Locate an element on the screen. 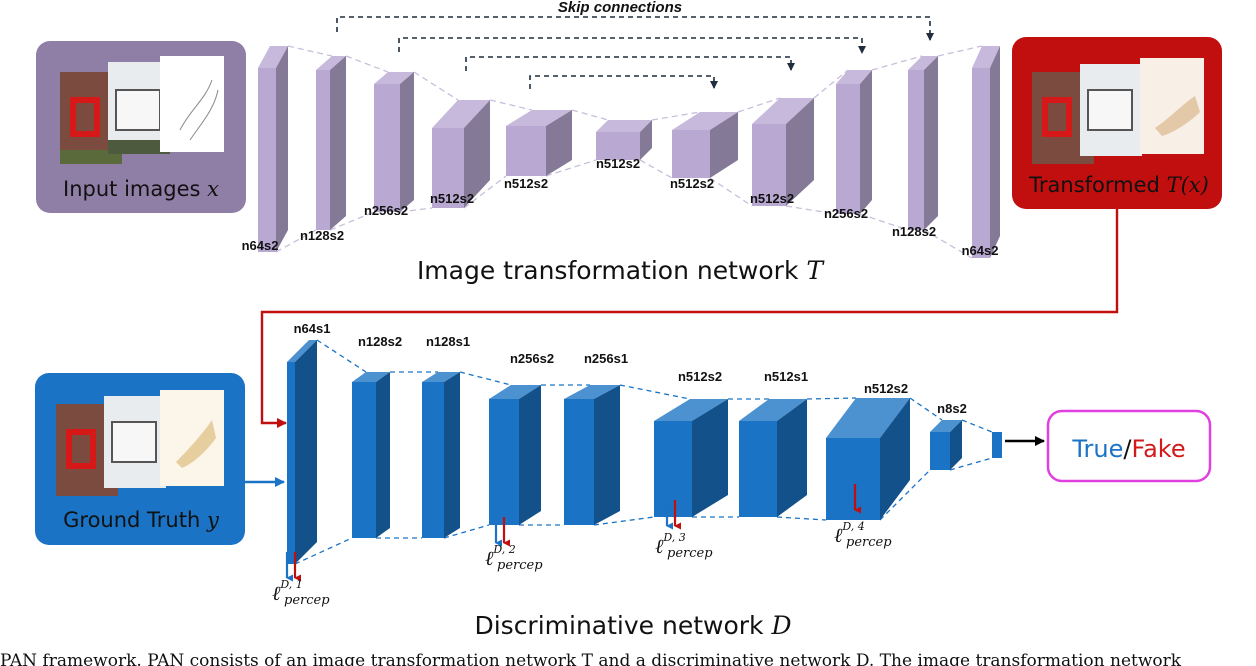 Image resolution: width=1256 pixels, height=666 pixels. network-d-layer-label: n128s2 is located at coordinates (380, 341).